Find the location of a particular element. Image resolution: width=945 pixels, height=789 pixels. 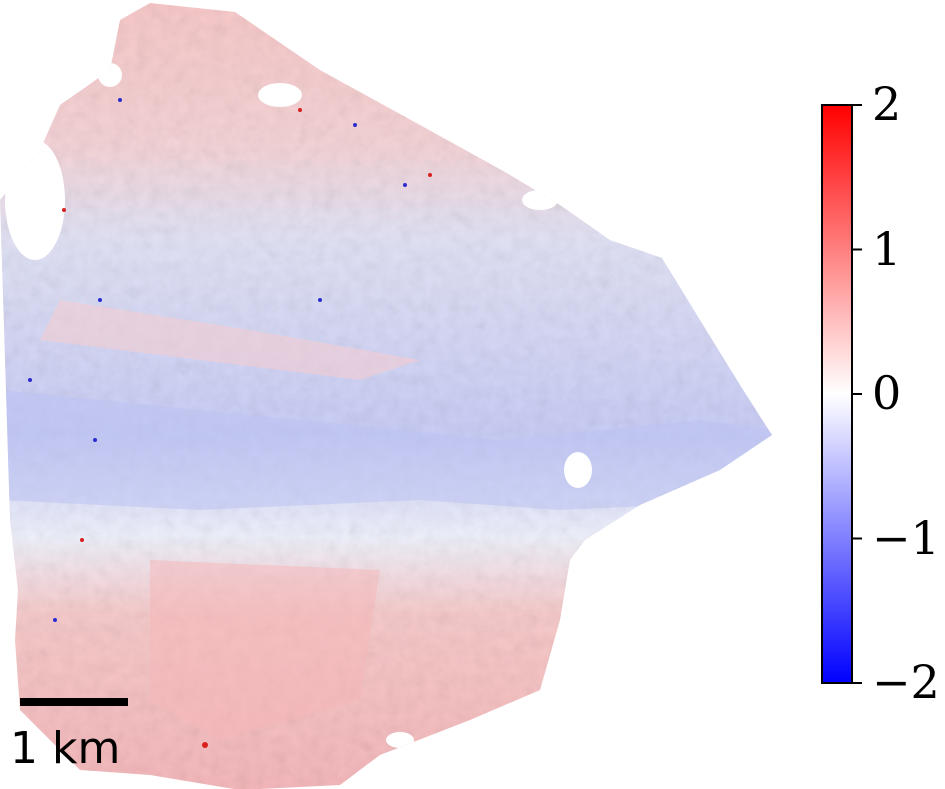

colorbar-ticks is located at coordinates (857, 394).